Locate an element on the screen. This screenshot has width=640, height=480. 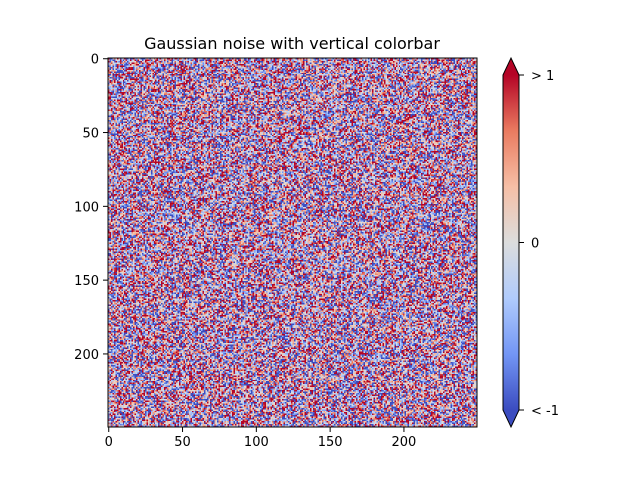
colorbar-tick-label: < -1 is located at coordinates (545, 411).